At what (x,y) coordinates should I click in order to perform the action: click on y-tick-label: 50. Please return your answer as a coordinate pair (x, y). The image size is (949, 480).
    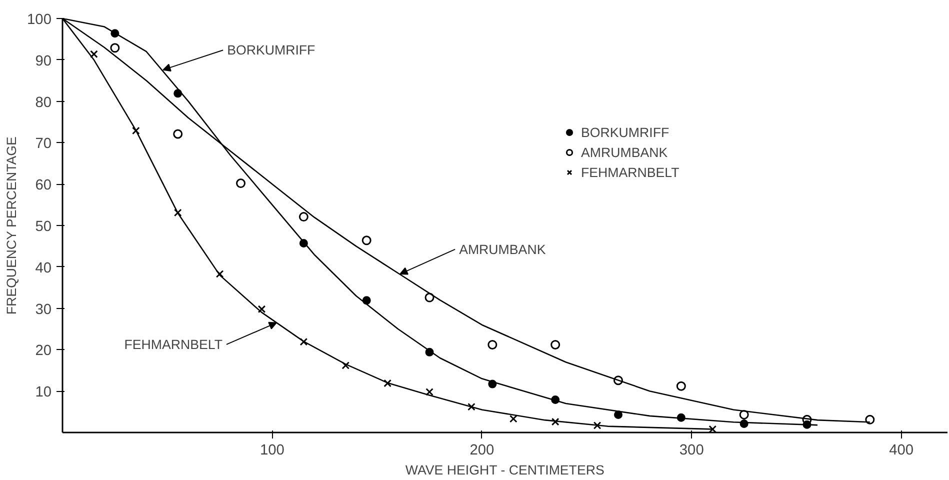
    Looking at the image, I should click on (43, 227).